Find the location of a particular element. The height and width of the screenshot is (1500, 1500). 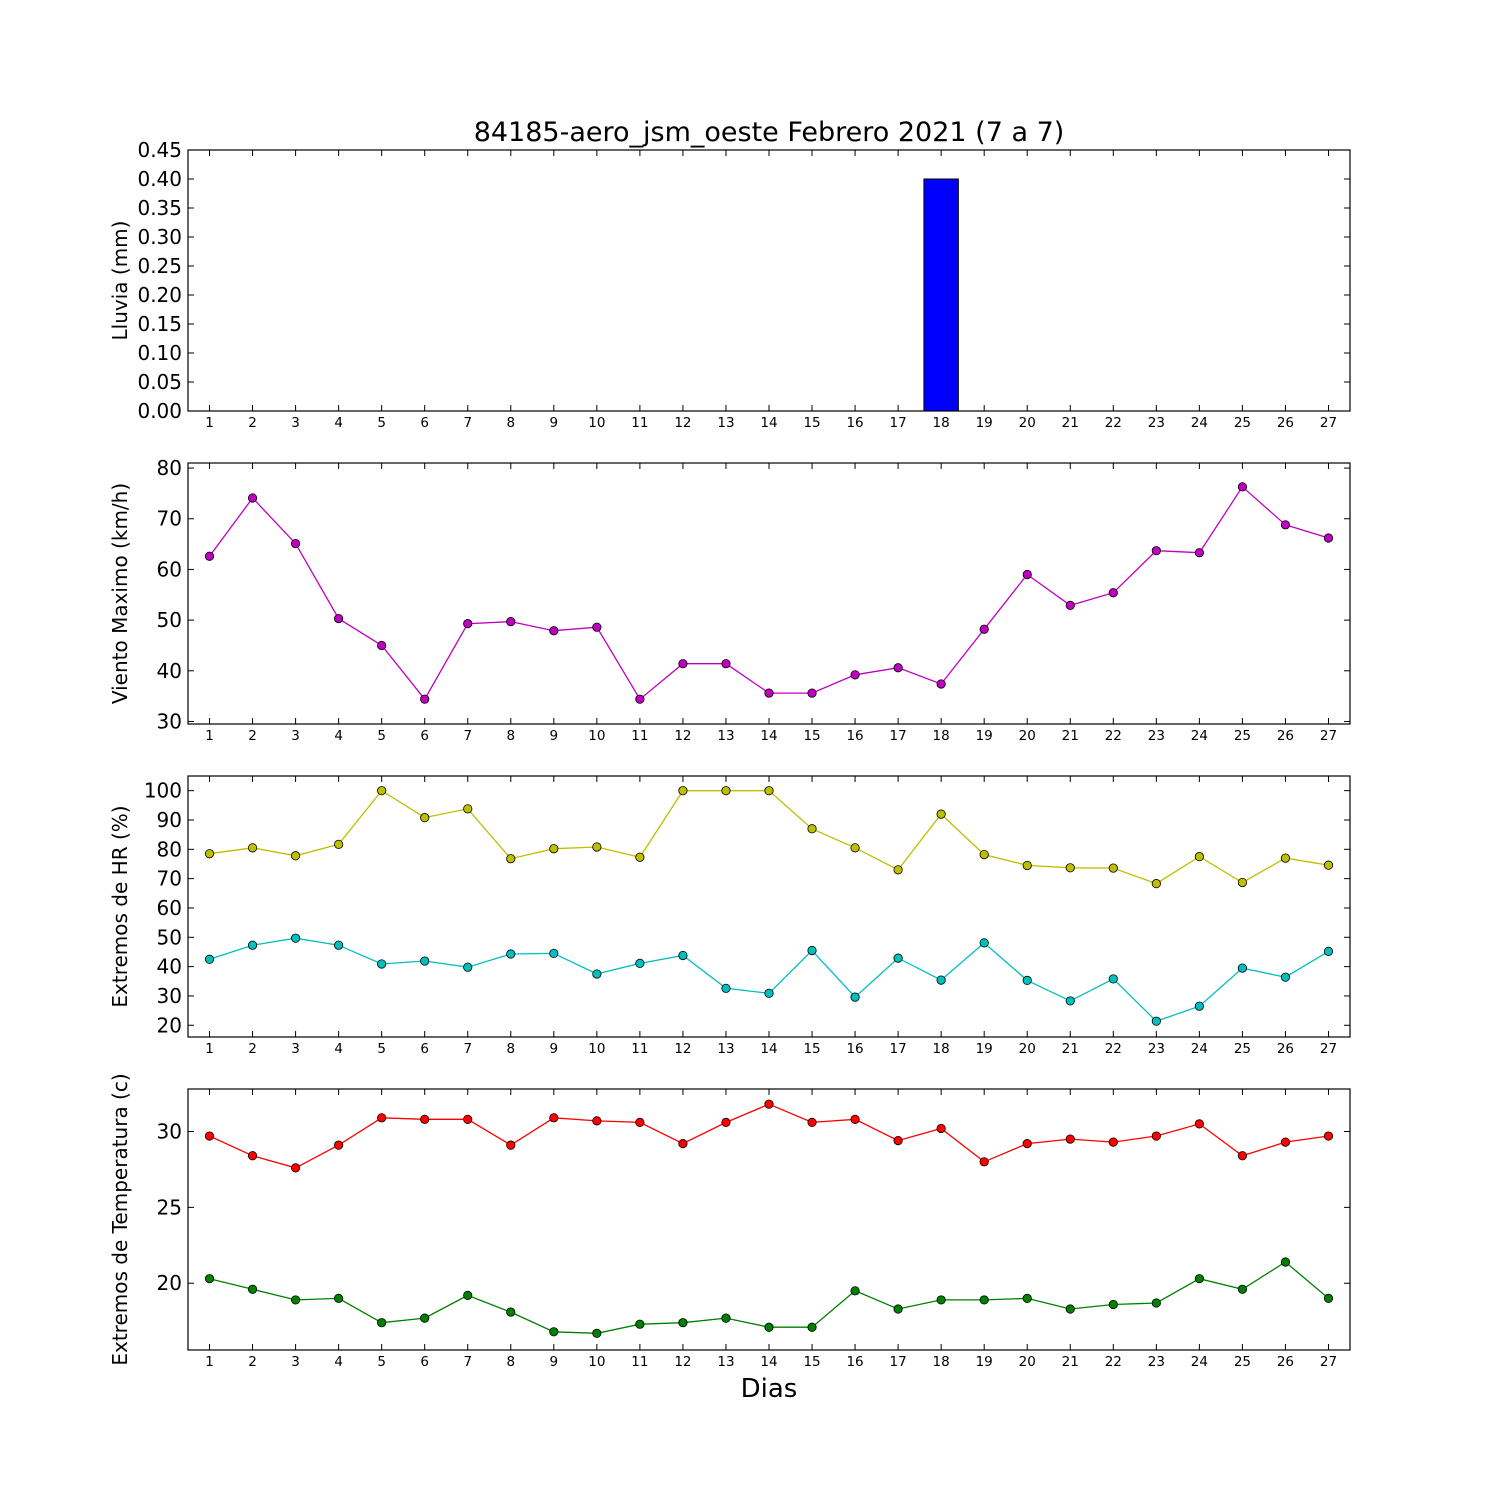

wind-y-tick-label: 60 is located at coordinates (169, 569).